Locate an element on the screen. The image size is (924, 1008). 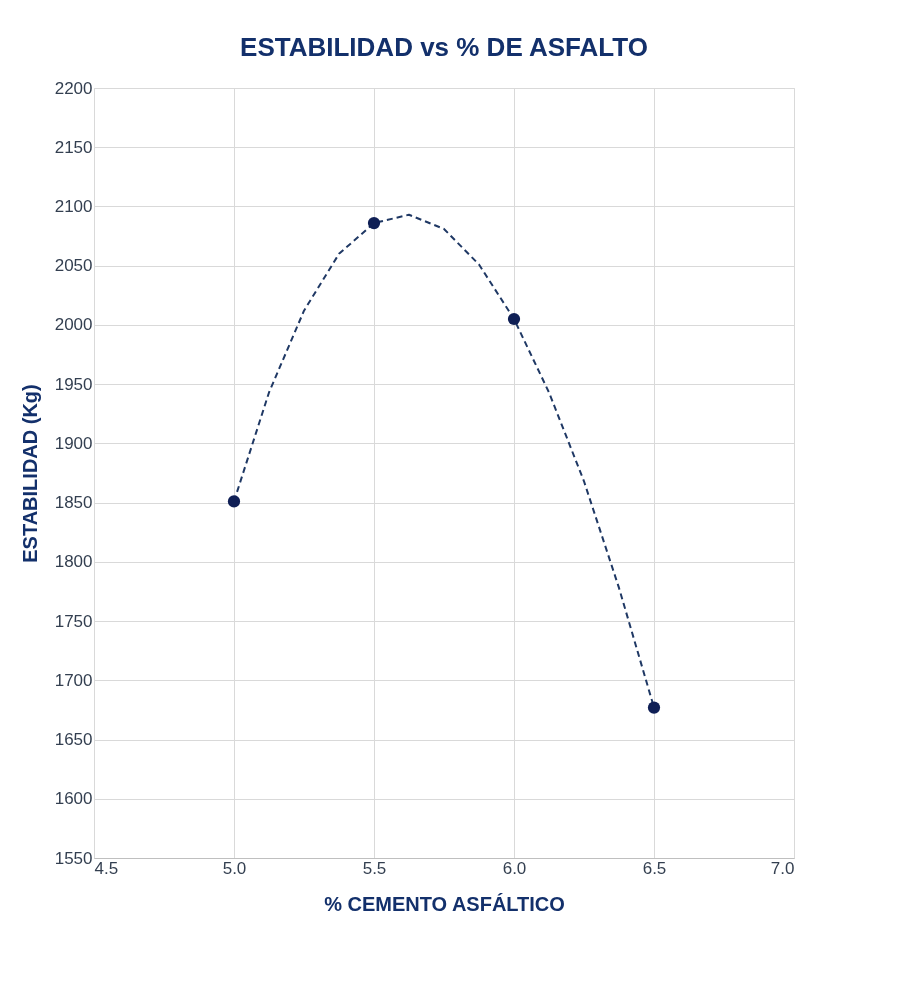
y-tick-label: 1800 is located at coordinates (73, 562).